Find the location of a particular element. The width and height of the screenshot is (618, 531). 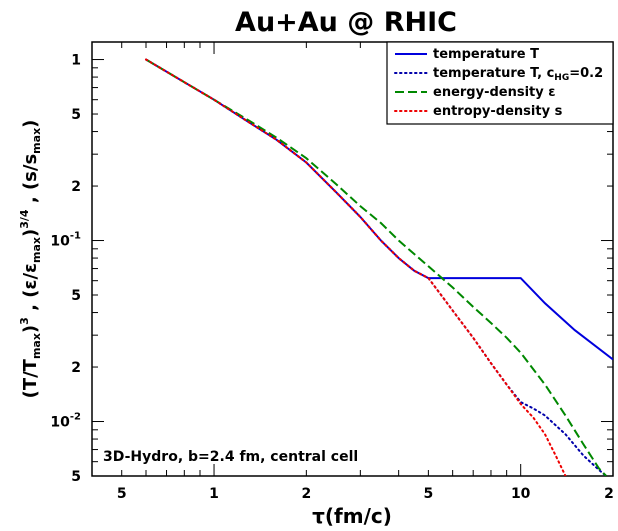

y-tick-label: 1 is located at coordinates (76, 61).